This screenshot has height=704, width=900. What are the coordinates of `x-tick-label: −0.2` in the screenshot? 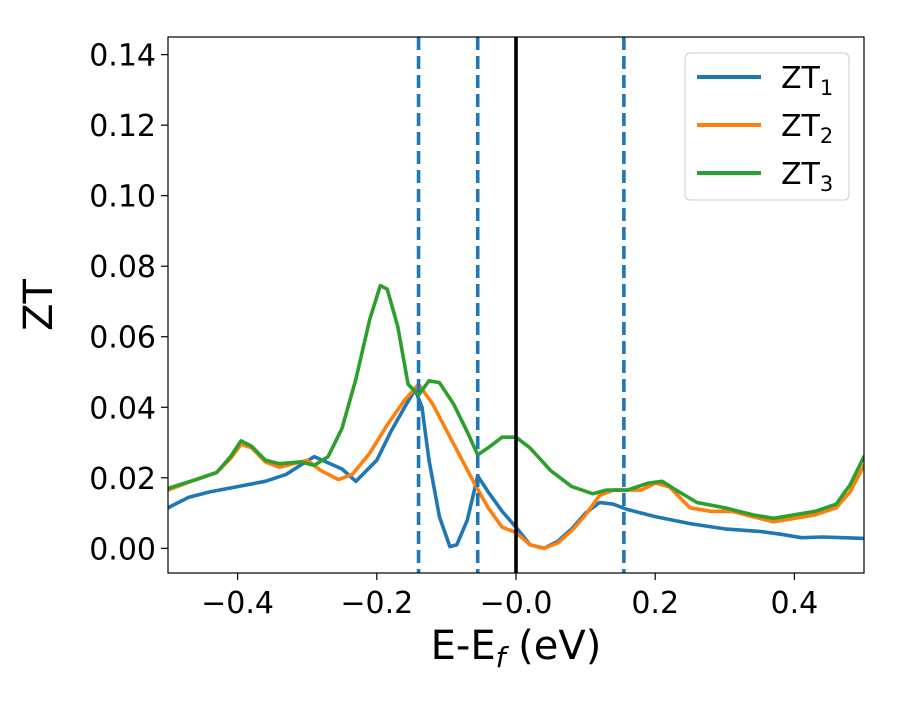 It's located at (376, 603).